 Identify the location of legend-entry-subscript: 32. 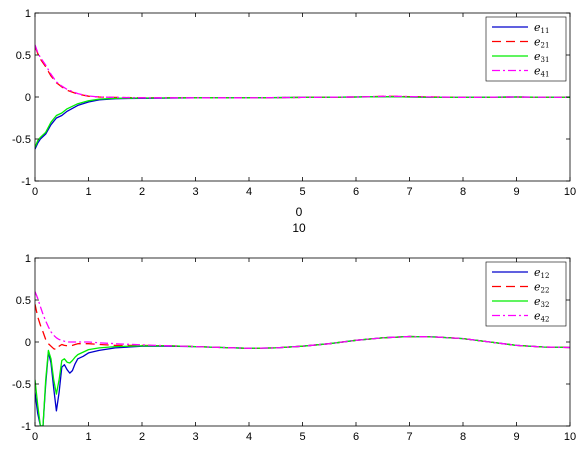
(545, 305).